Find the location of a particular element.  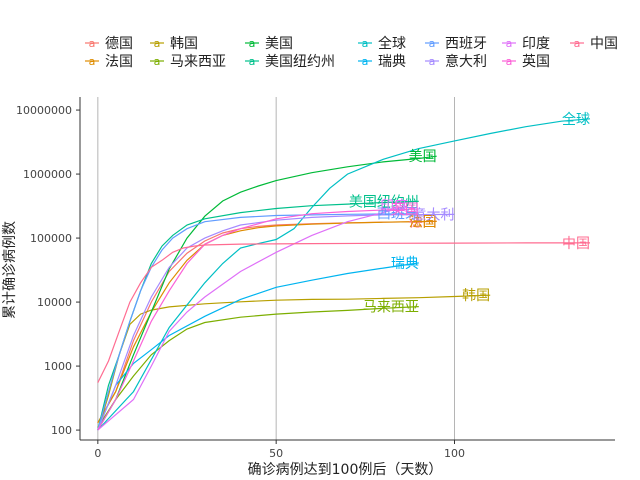

end-label-2: 韩国 is located at coordinates (476, 296).